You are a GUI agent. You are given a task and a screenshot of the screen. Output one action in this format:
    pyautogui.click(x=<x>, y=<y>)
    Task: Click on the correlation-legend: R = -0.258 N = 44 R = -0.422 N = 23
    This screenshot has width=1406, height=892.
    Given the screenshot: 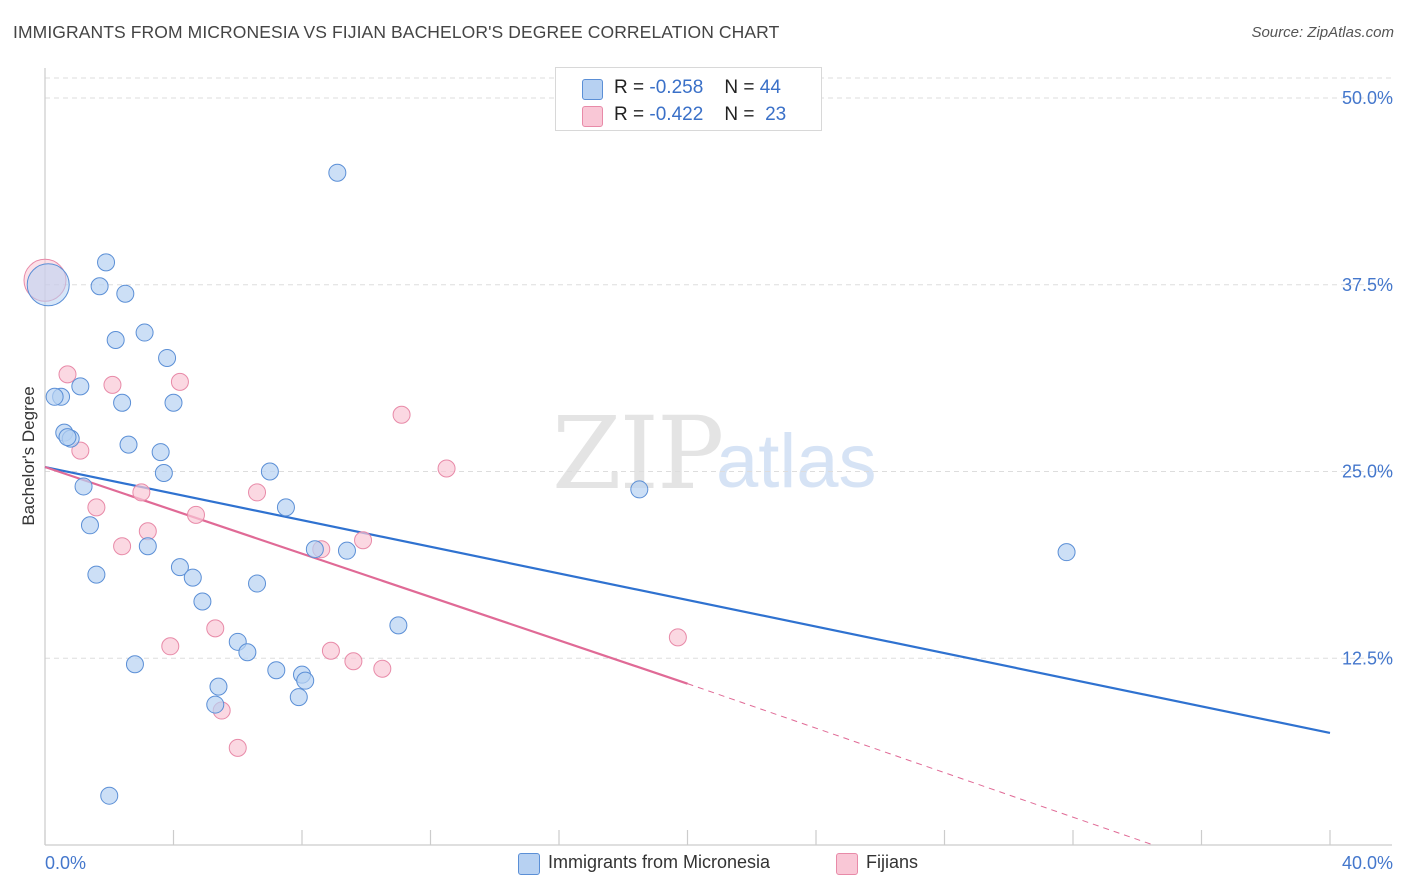 What is the action you would take?
    pyautogui.click(x=688, y=99)
    